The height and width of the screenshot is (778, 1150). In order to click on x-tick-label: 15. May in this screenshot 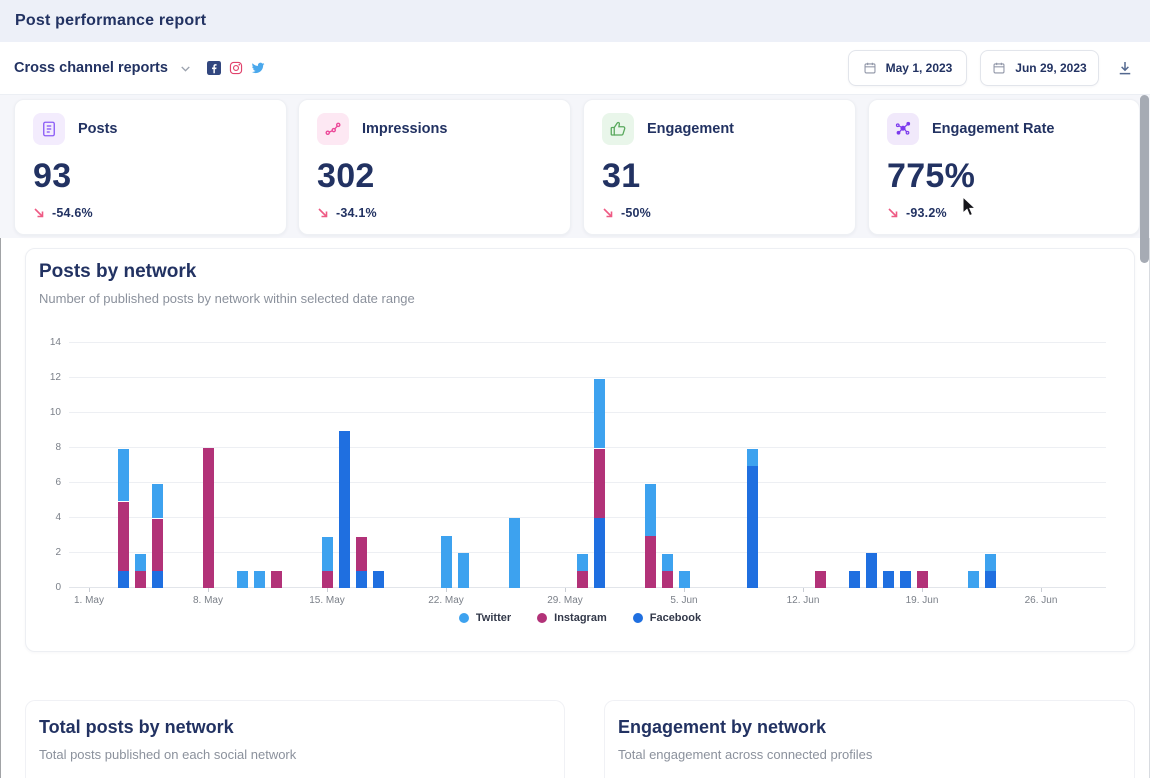, I will do `click(327, 600)`.